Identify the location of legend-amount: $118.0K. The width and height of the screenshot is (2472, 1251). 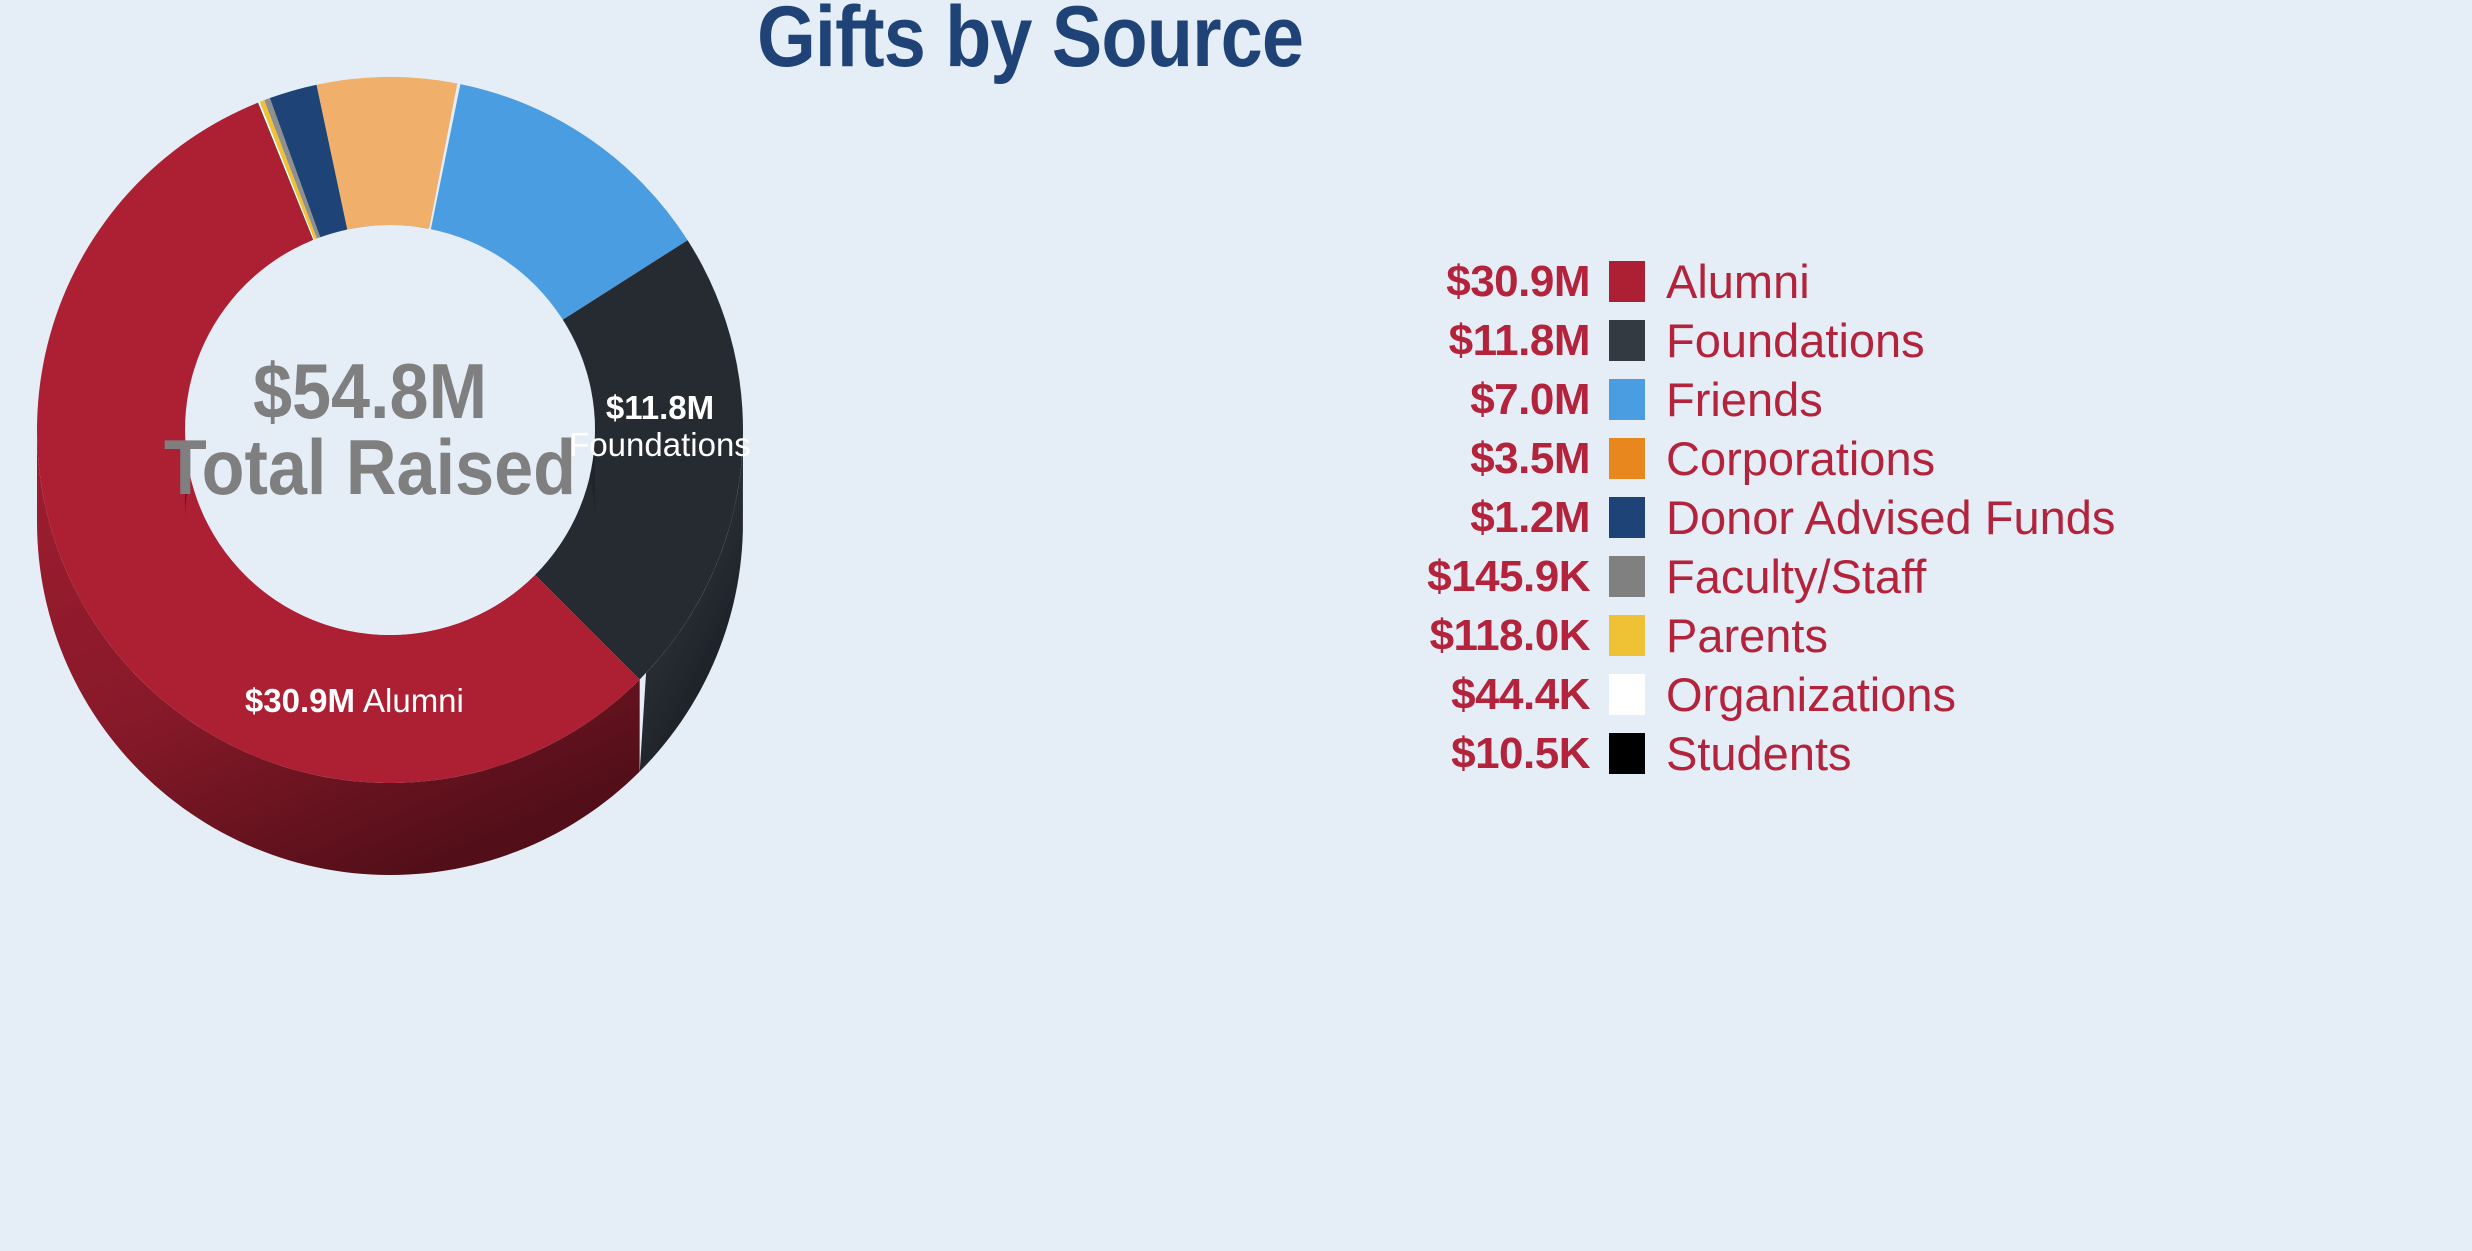
(1510, 635).